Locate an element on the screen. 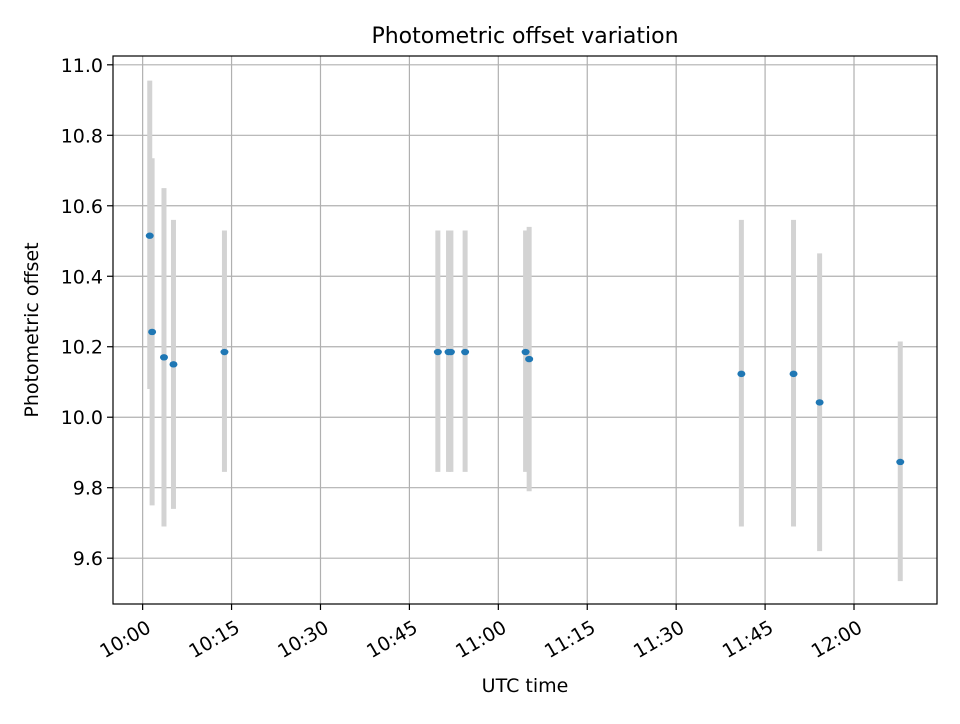 The width and height of the screenshot is (960, 724). y-tick-label: 10.0 is located at coordinates (82, 418).